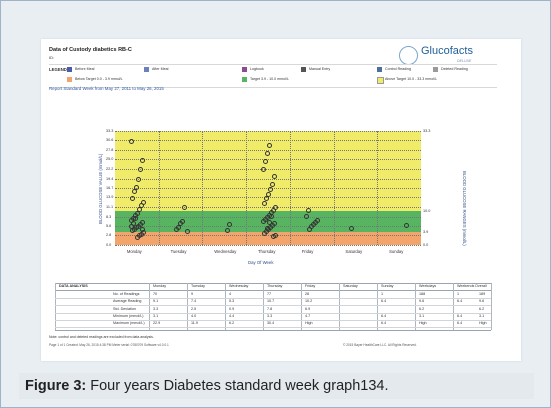 This screenshot has height=408, width=551. I want to click on table-cell: 30.4, so click(271, 323).